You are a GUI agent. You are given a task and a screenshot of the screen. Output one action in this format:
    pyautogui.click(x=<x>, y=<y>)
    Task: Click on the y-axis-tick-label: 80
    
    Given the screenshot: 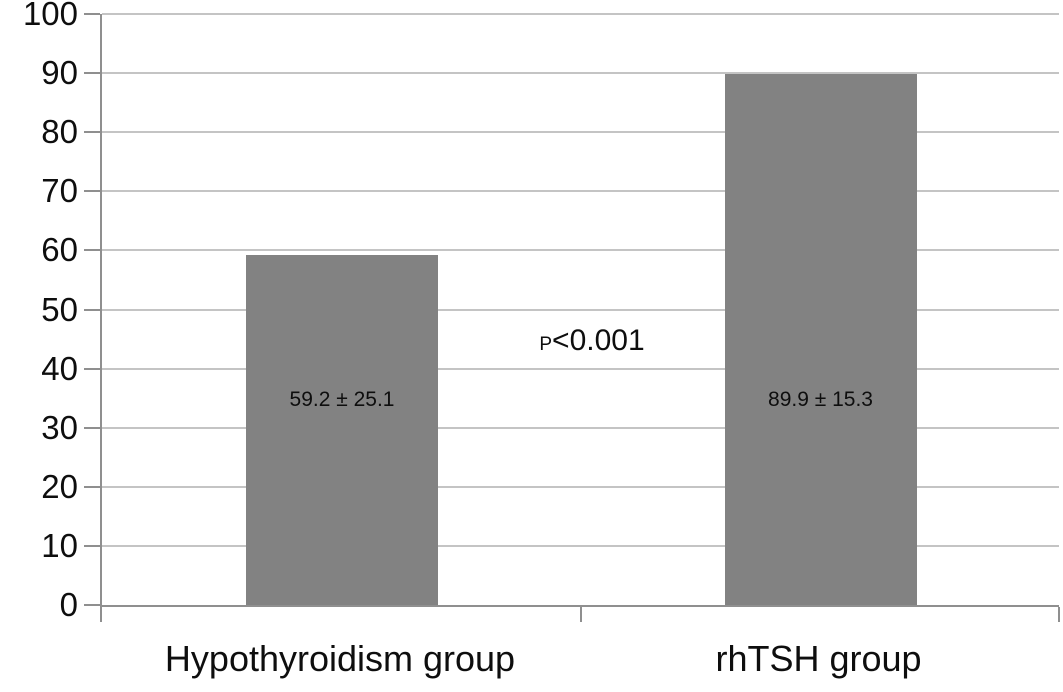 What is the action you would take?
    pyautogui.click(x=59, y=132)
    